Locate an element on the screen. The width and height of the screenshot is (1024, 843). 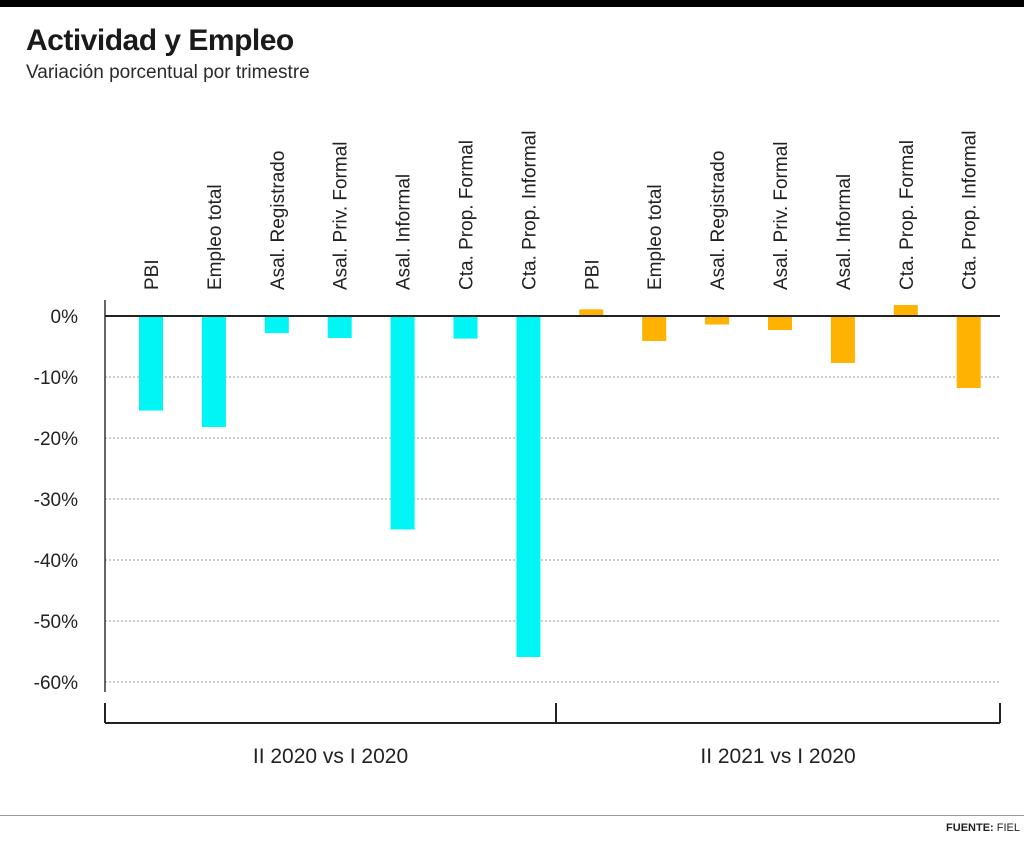
group-label: II 2020 vs I 2020 is located at coordinates (330, 756).